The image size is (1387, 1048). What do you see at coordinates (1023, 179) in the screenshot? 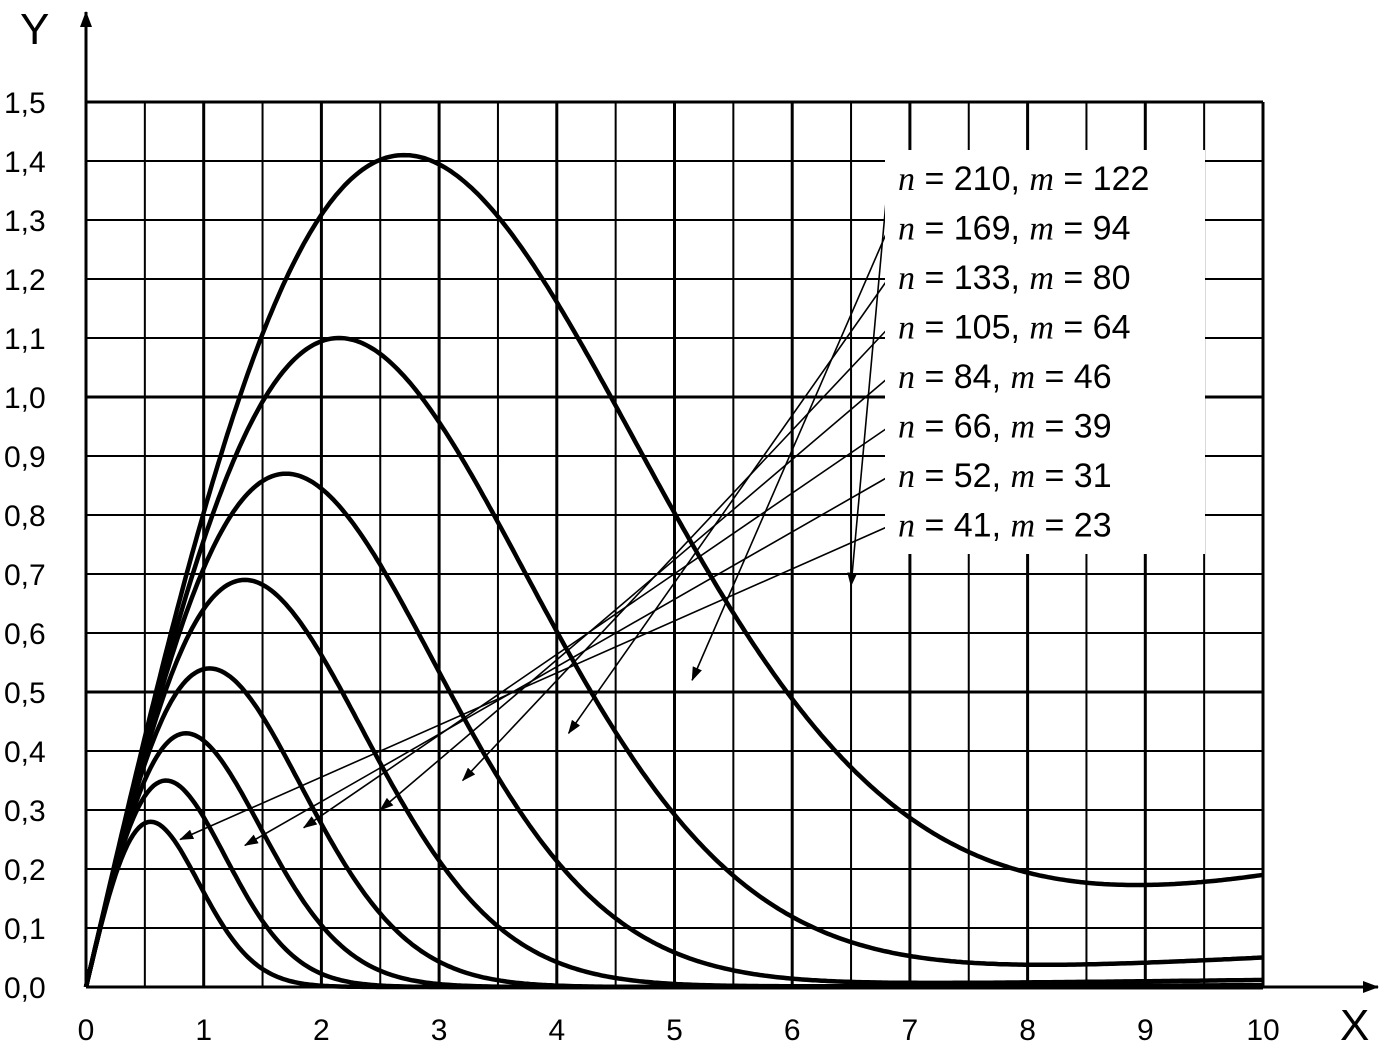
I see `legend-entry: n = 210, m = 122` at bounding box center [1023, 179].